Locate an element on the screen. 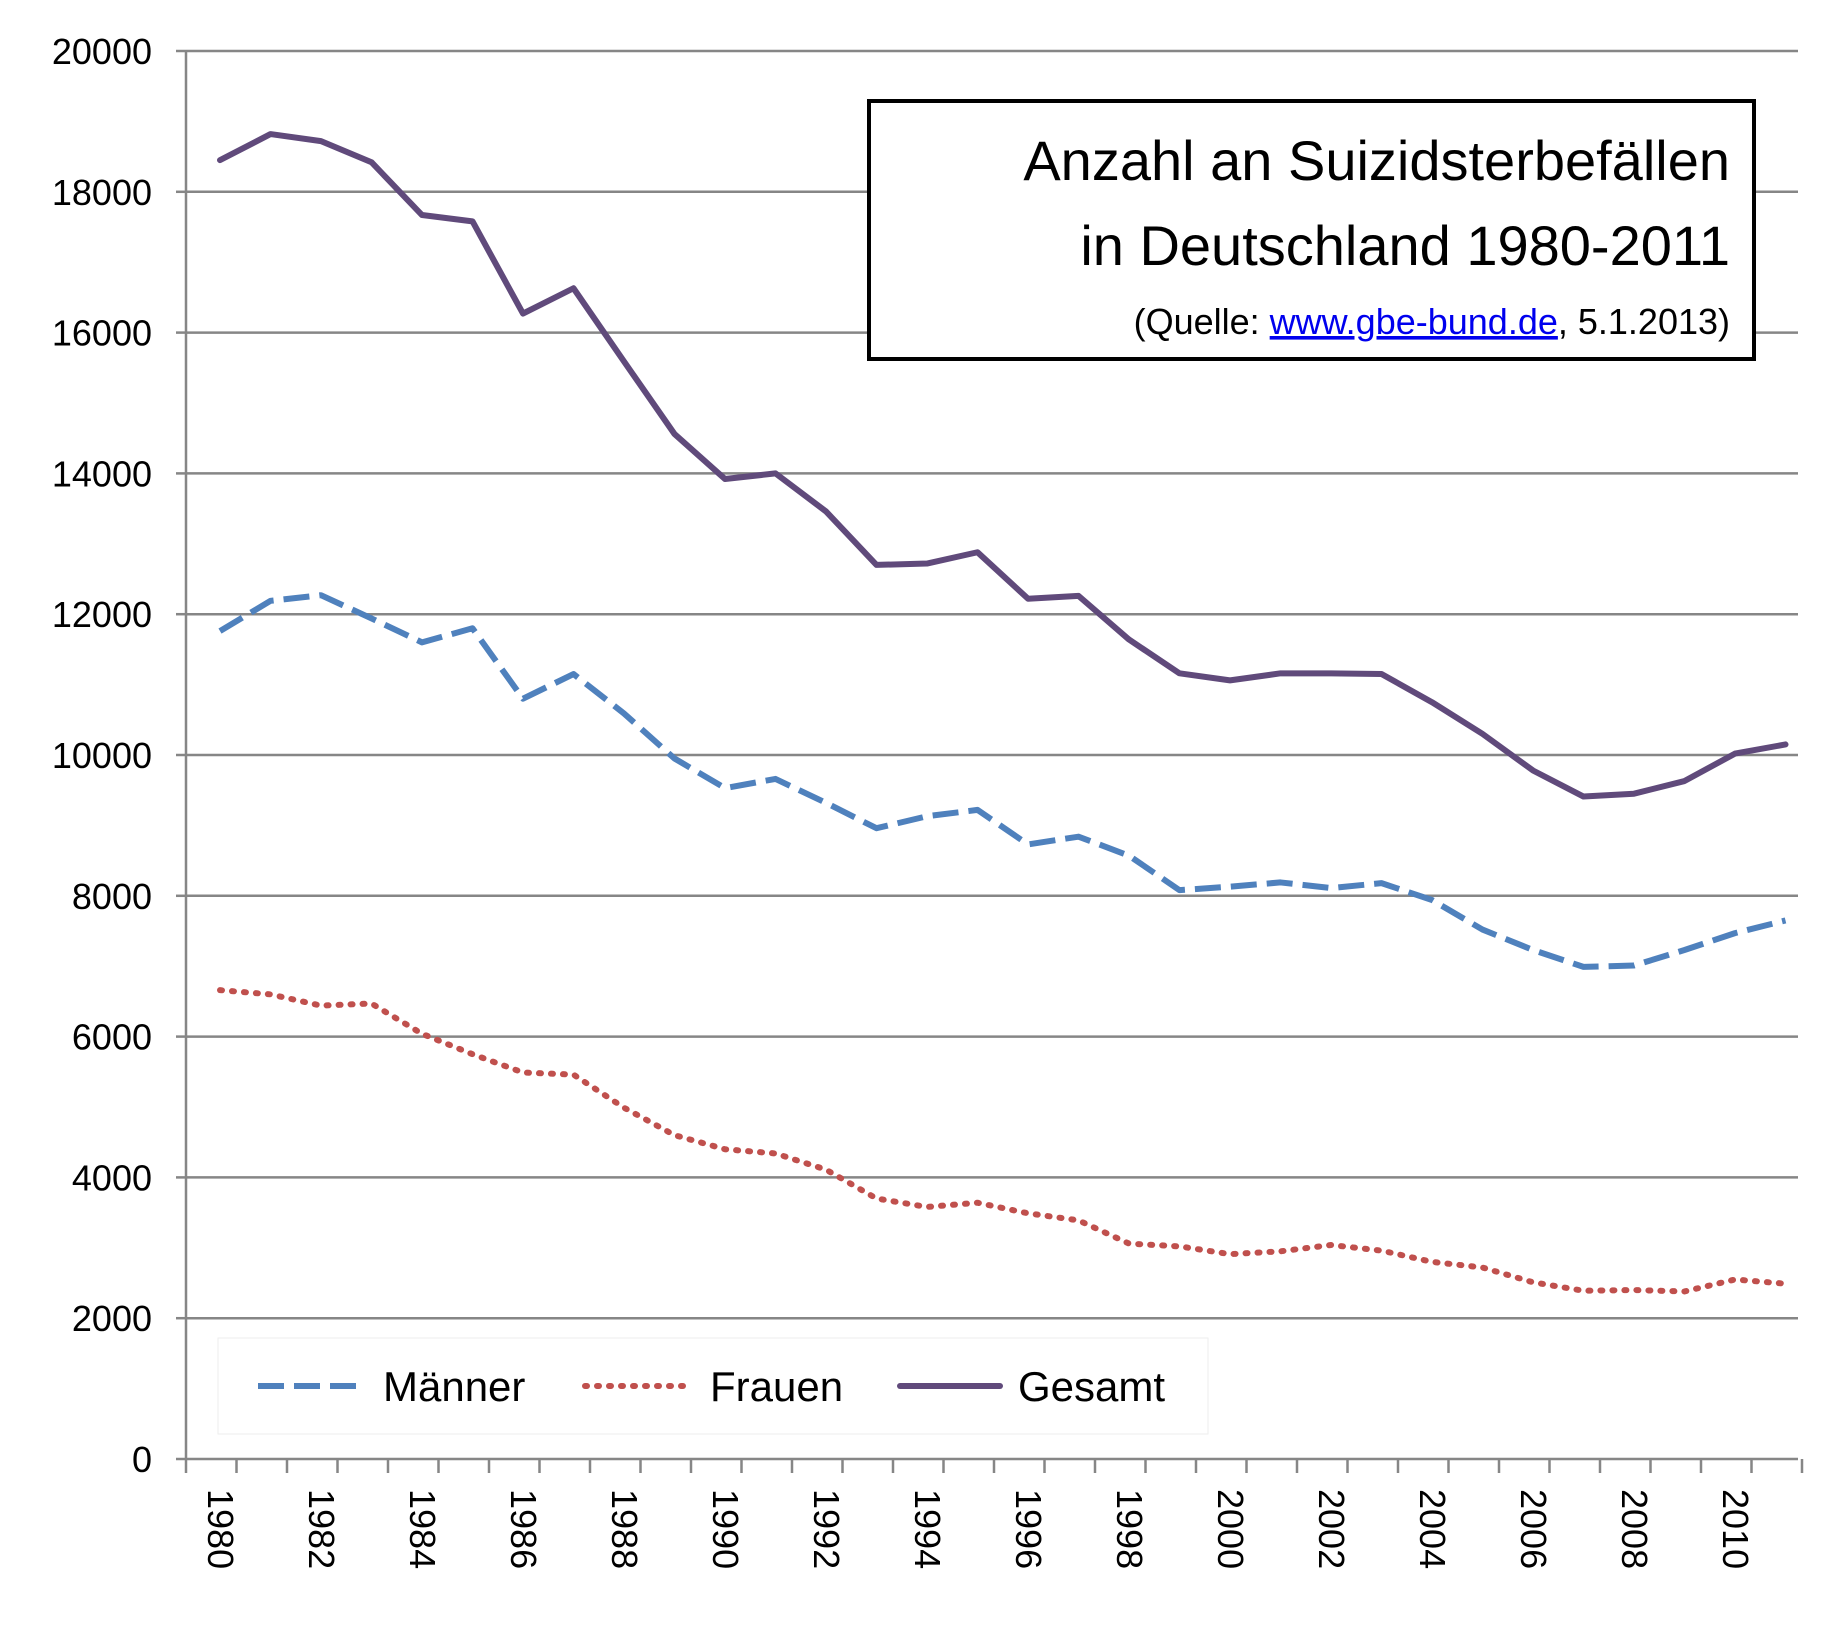  legend-label-maenner: Männer is located at coordinates (454, 1386).